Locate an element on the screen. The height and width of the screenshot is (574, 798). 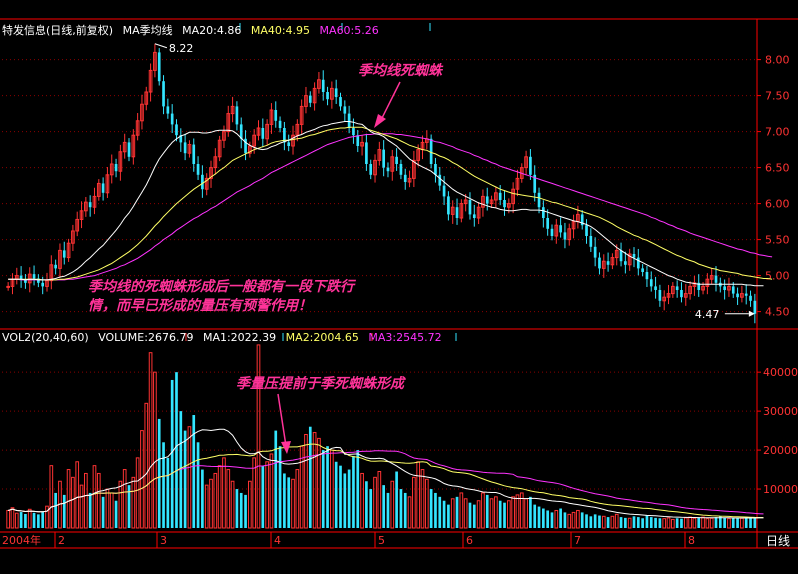
vol-ma1: MA1:2022.39 is located at coordinates (239, 337).